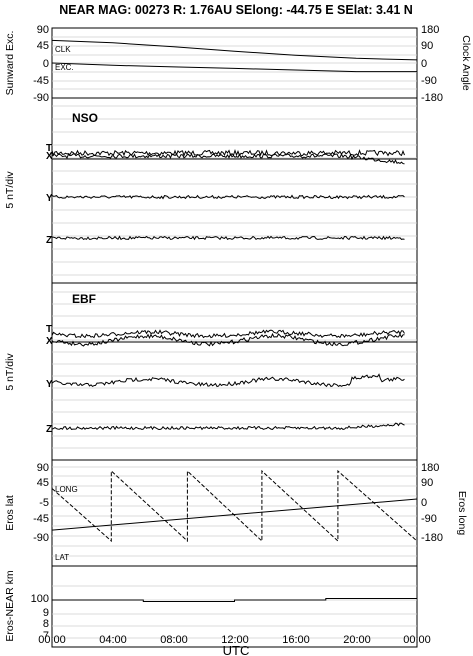 Image resolution: width=473 pixels, height=656 pixels. Describe the element at coordinates (432, 98) in the screenshot. I see `clock-tick: -180` at that location.